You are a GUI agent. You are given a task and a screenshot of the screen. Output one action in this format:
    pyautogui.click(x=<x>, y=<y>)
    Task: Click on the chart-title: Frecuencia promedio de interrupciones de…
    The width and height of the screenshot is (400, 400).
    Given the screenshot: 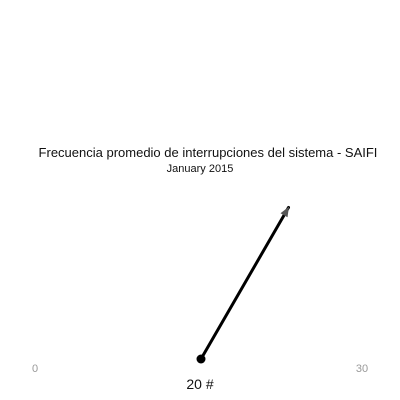 What is the action you would take?
    pyautogui.click(x=208, y=152)
    